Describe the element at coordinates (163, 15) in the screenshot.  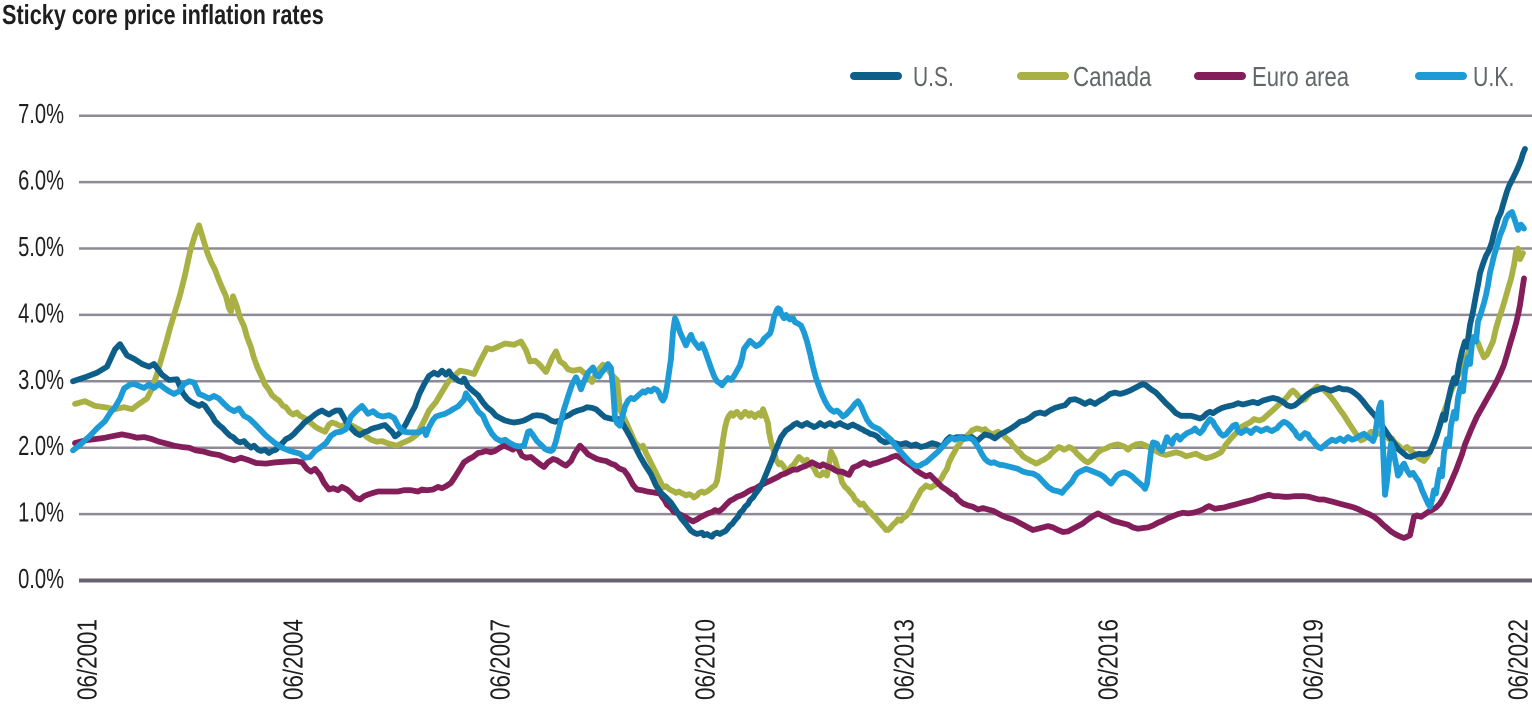
I see `svg-text:Sticky core price inflation ra: Sticky core price inflation rates` at that location.